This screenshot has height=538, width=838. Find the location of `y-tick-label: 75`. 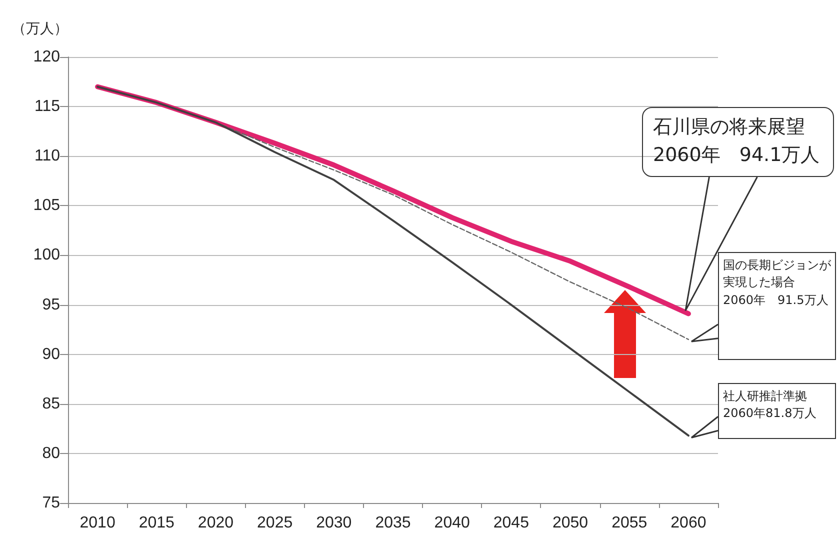

y-tick-label: 75 is located at coordinates (51, 503).